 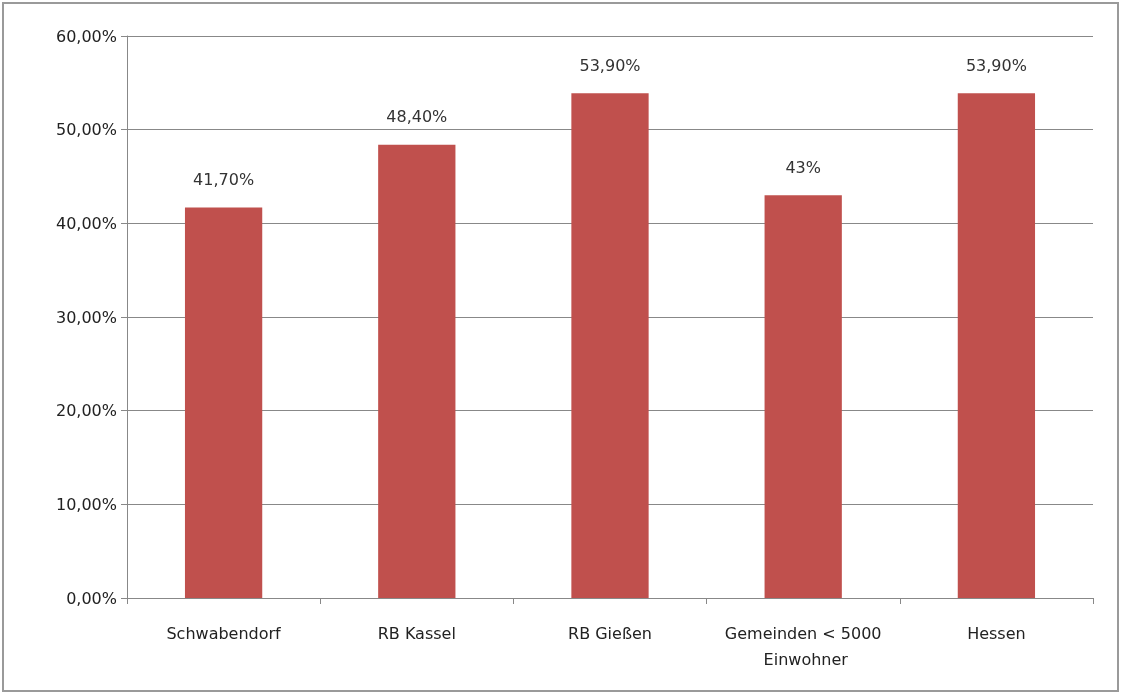 I want to click on y-tick-label: 10,00%, so click(x=86, y=504).